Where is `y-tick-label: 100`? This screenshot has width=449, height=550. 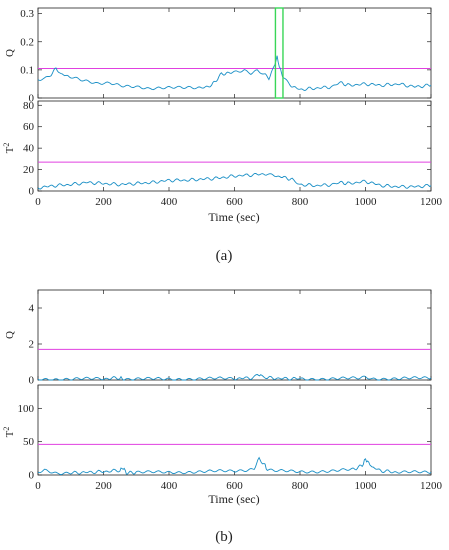 y-tick-label: 100 is located at coordinates (26, 409).